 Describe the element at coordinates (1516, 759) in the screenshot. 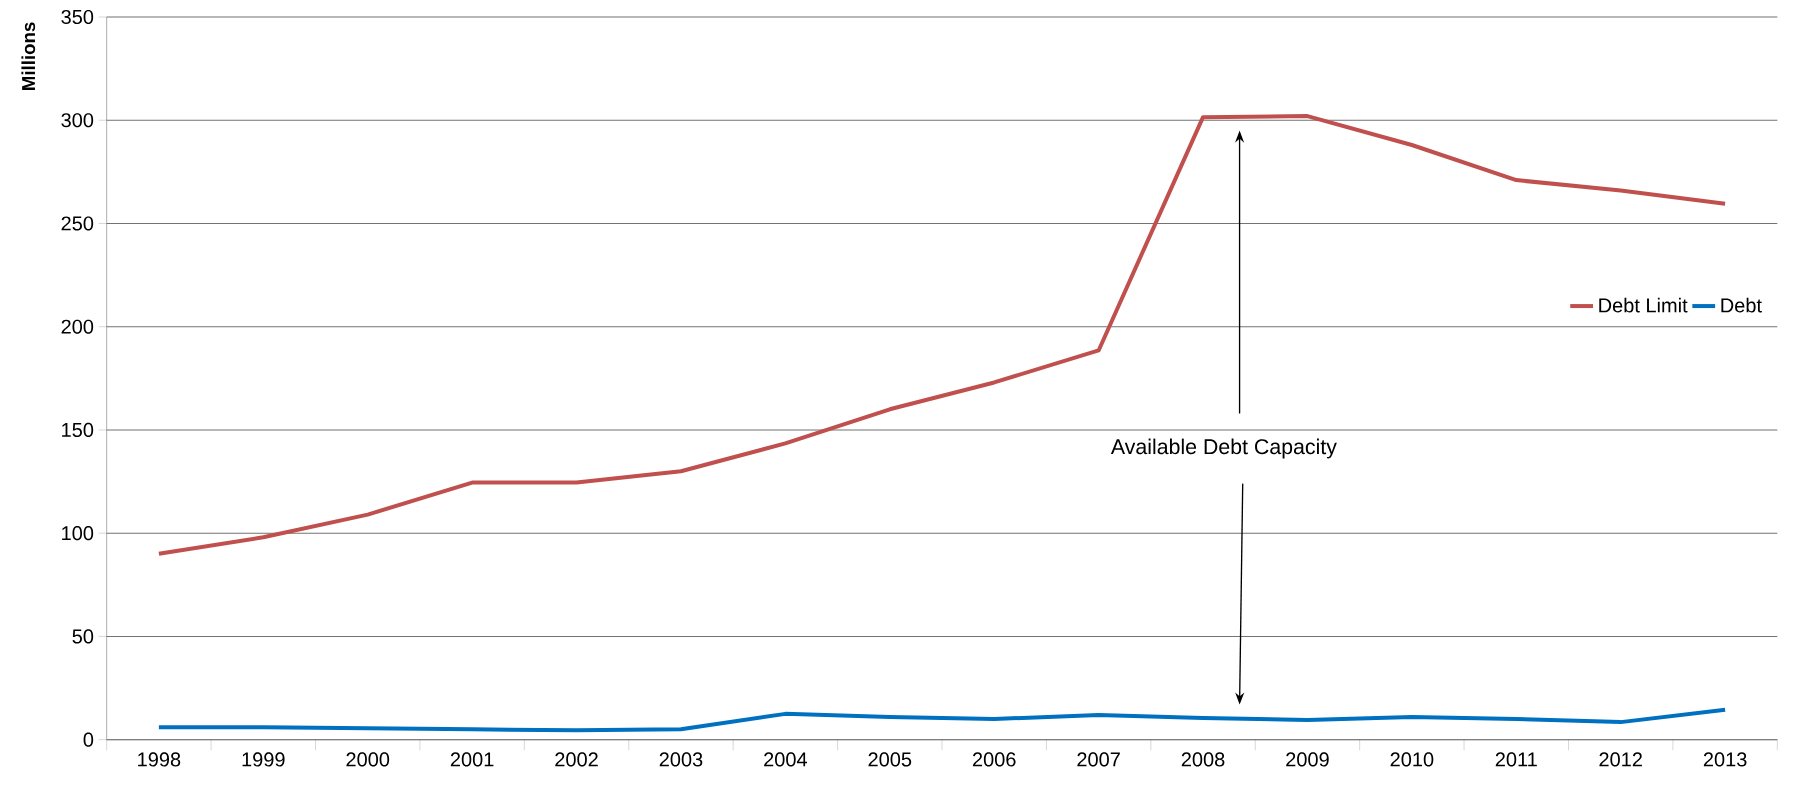

I see `x-tick-label: 2011` at that location.